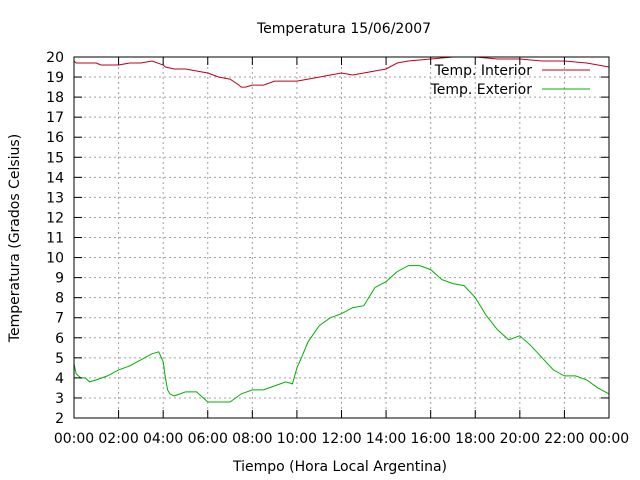  Describe the element at coordinates (208, 439) in the screenshot. I see `x-tick-label: 06:00` at that location.